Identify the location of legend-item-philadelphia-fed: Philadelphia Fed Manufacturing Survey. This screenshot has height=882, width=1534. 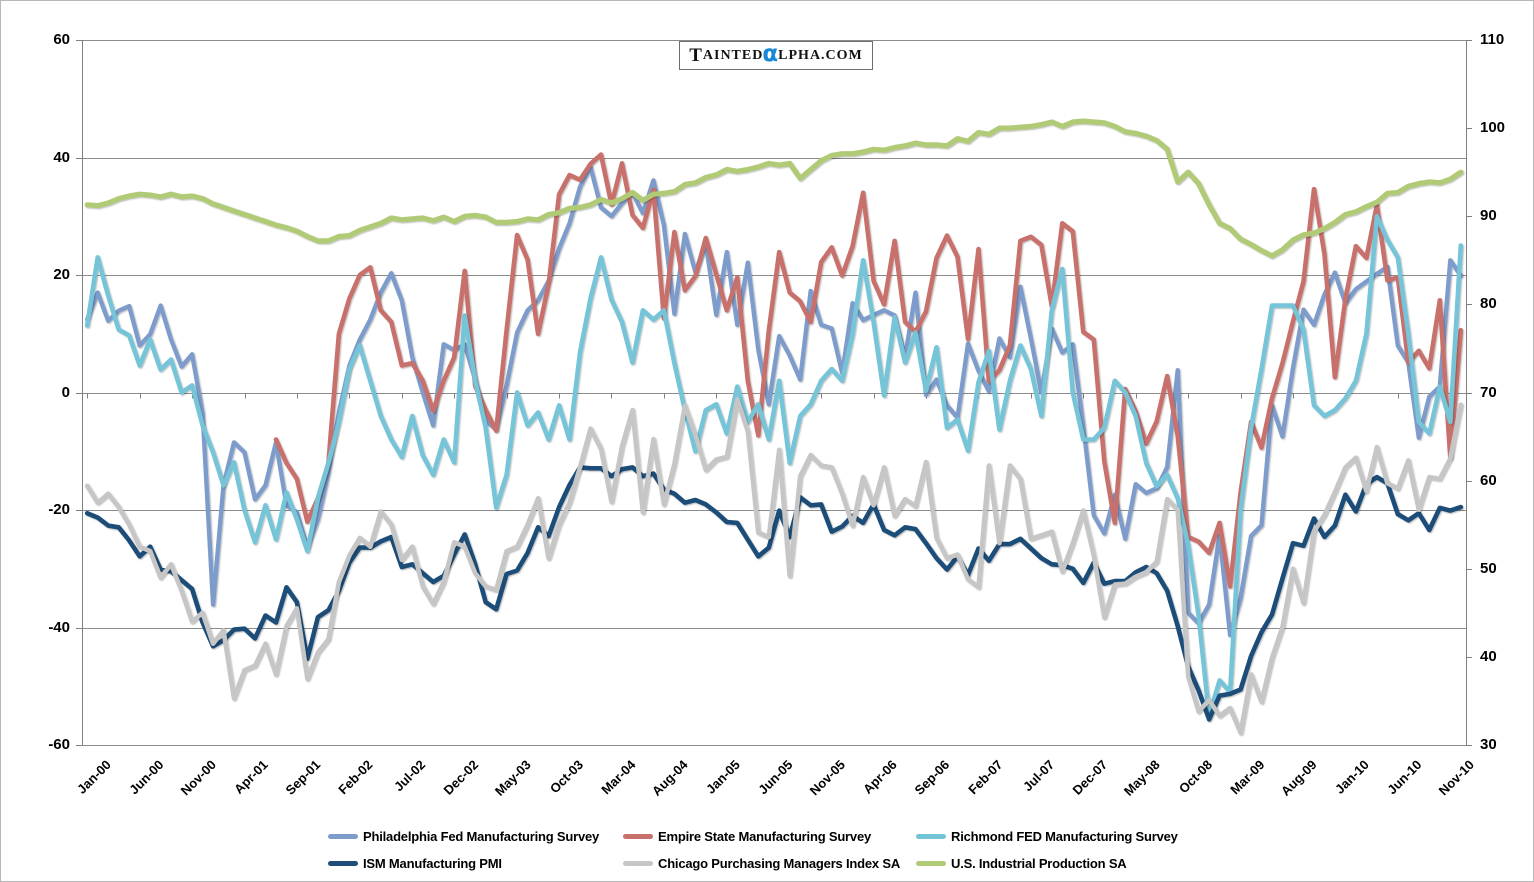
(463, 836).